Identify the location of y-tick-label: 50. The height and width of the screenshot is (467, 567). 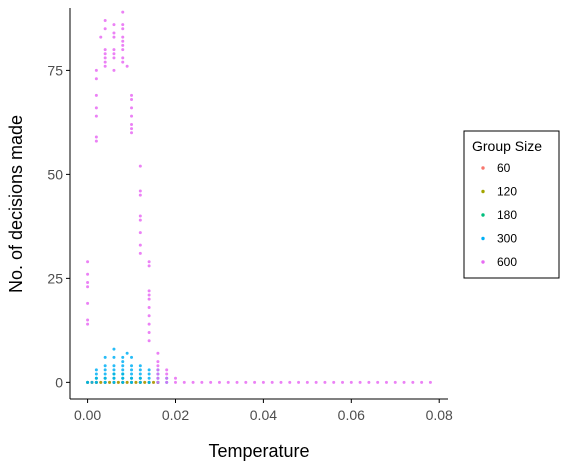
(55, 174).